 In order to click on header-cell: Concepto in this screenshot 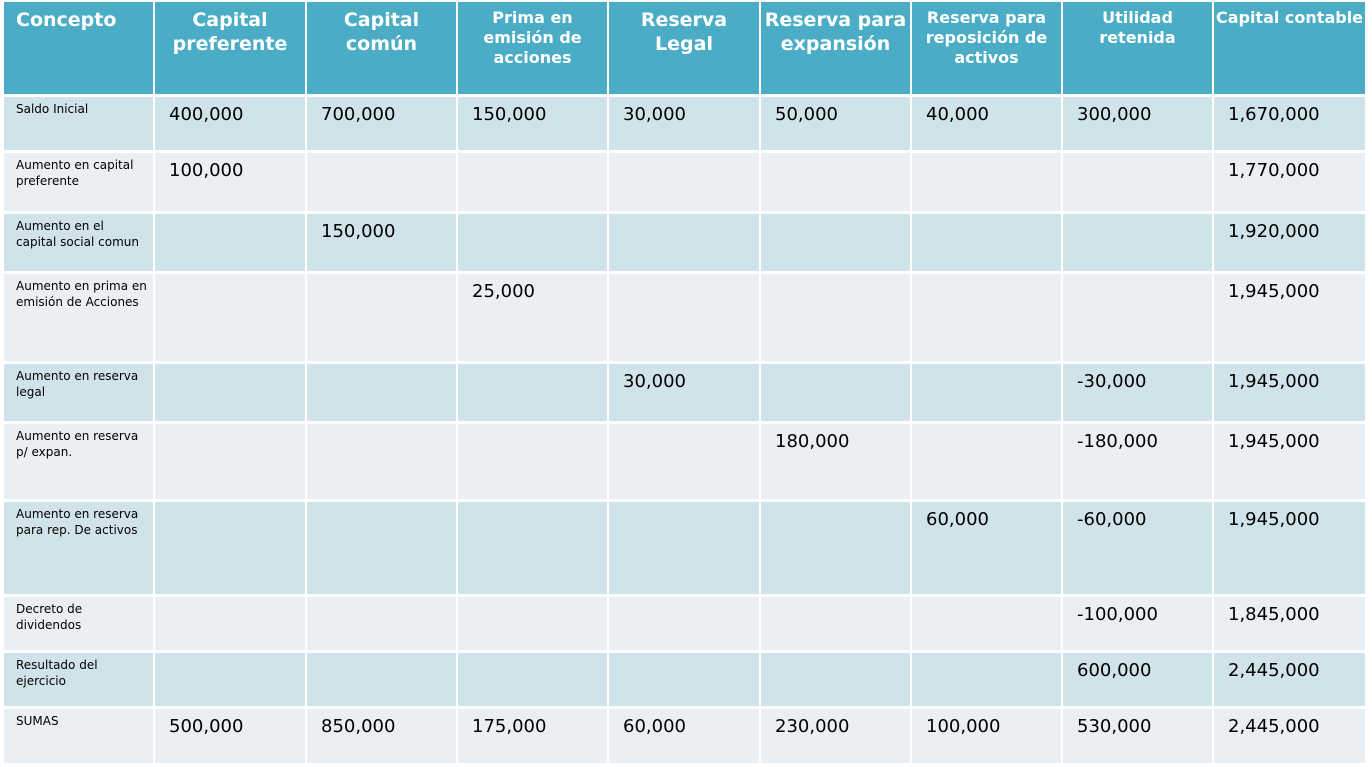, I will do `click(79, 49)`.